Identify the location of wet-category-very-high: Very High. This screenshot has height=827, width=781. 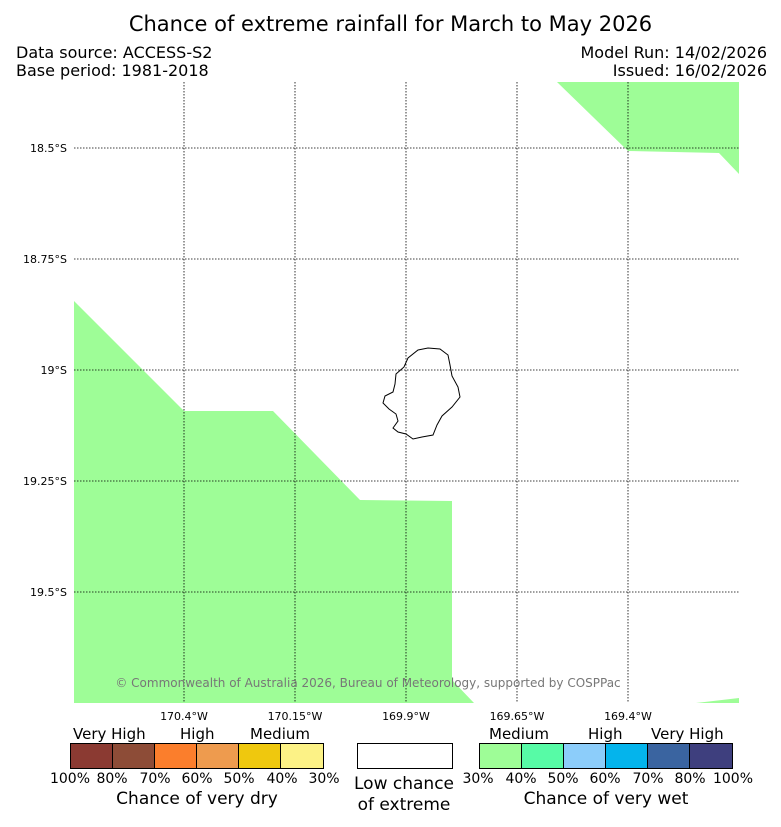
(687, 734).